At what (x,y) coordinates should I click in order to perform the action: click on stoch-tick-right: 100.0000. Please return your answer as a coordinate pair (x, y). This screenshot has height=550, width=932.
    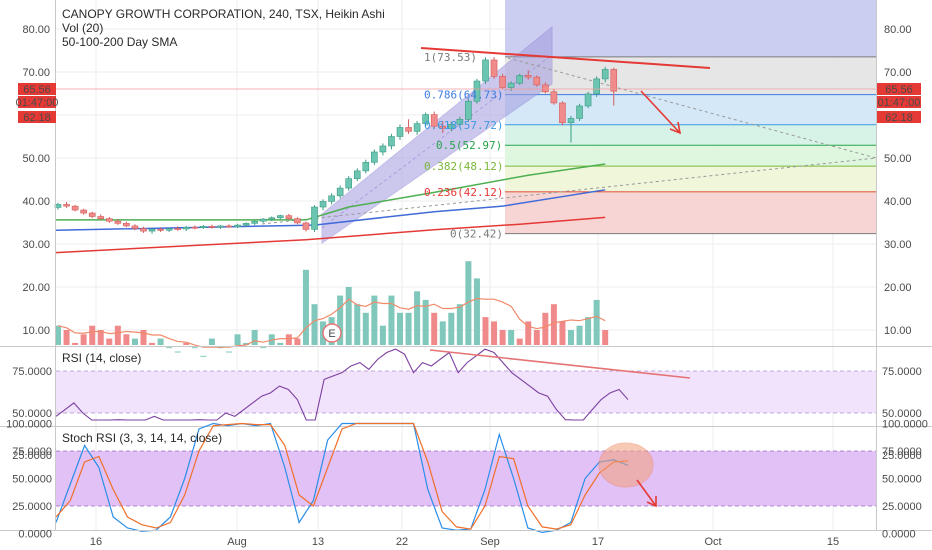
    Looking at the image, I should click on (905, 425).